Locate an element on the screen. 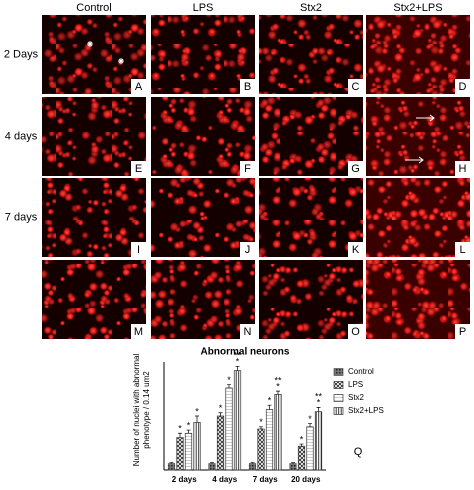 Image resolution: width=474 pixels, height=490 pixels. panel-letter: G is located at coordinates (355, 169).